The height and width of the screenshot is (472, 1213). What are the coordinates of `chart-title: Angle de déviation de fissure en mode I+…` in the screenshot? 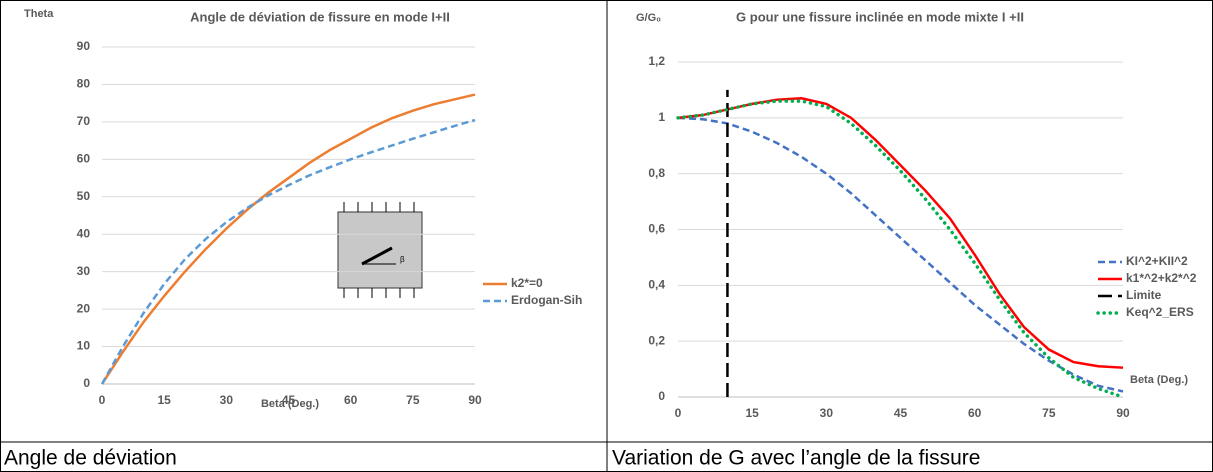 It's located at (320, 16).